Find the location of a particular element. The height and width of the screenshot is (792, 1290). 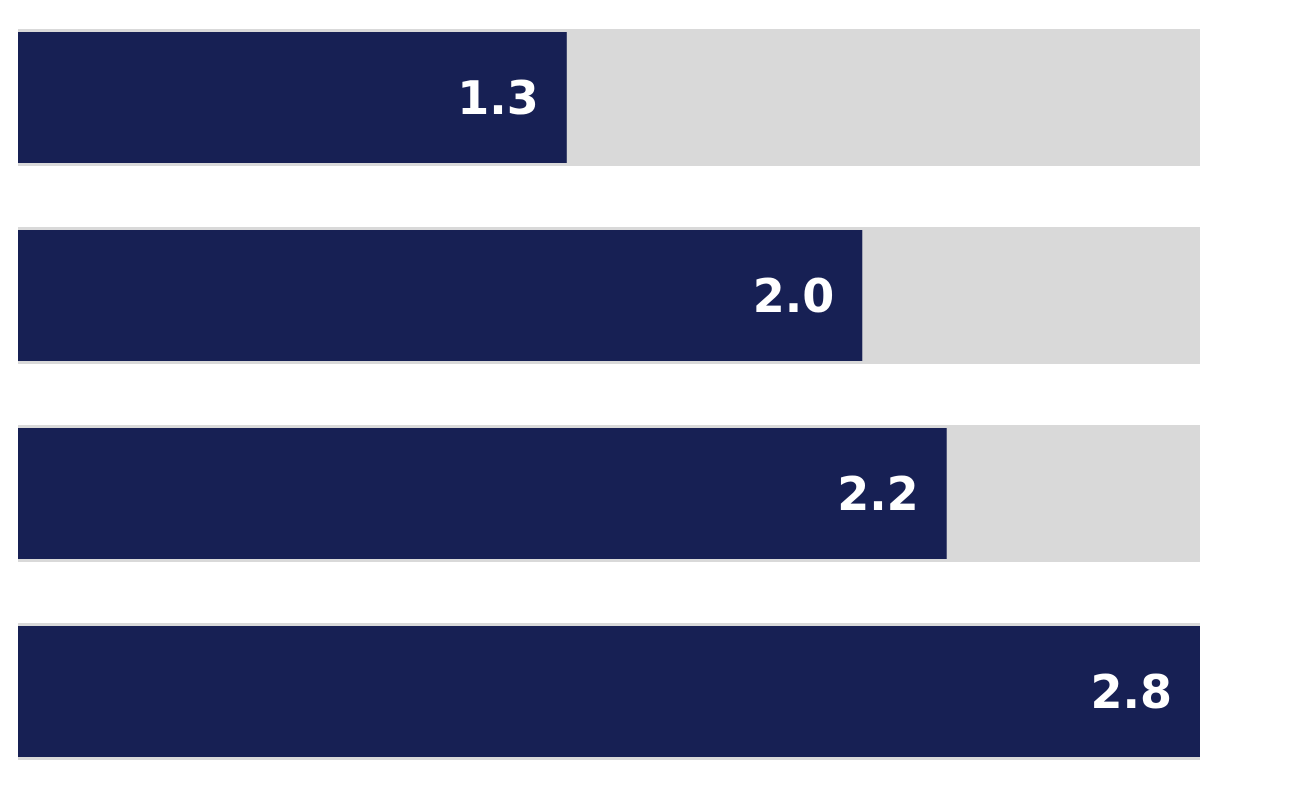

value-label: 2.2 is located at coordinates (878, 494).